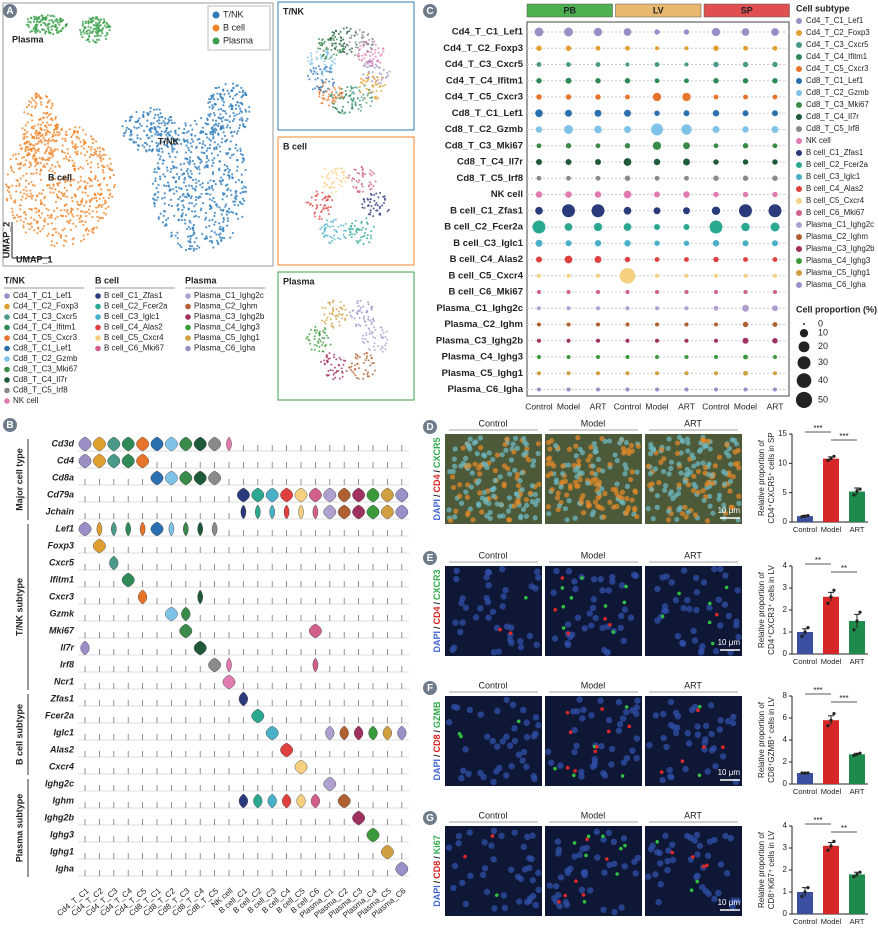 The height and width of the screenshot is (936, 878). I want to click on stain-spot, so click(679, 593).